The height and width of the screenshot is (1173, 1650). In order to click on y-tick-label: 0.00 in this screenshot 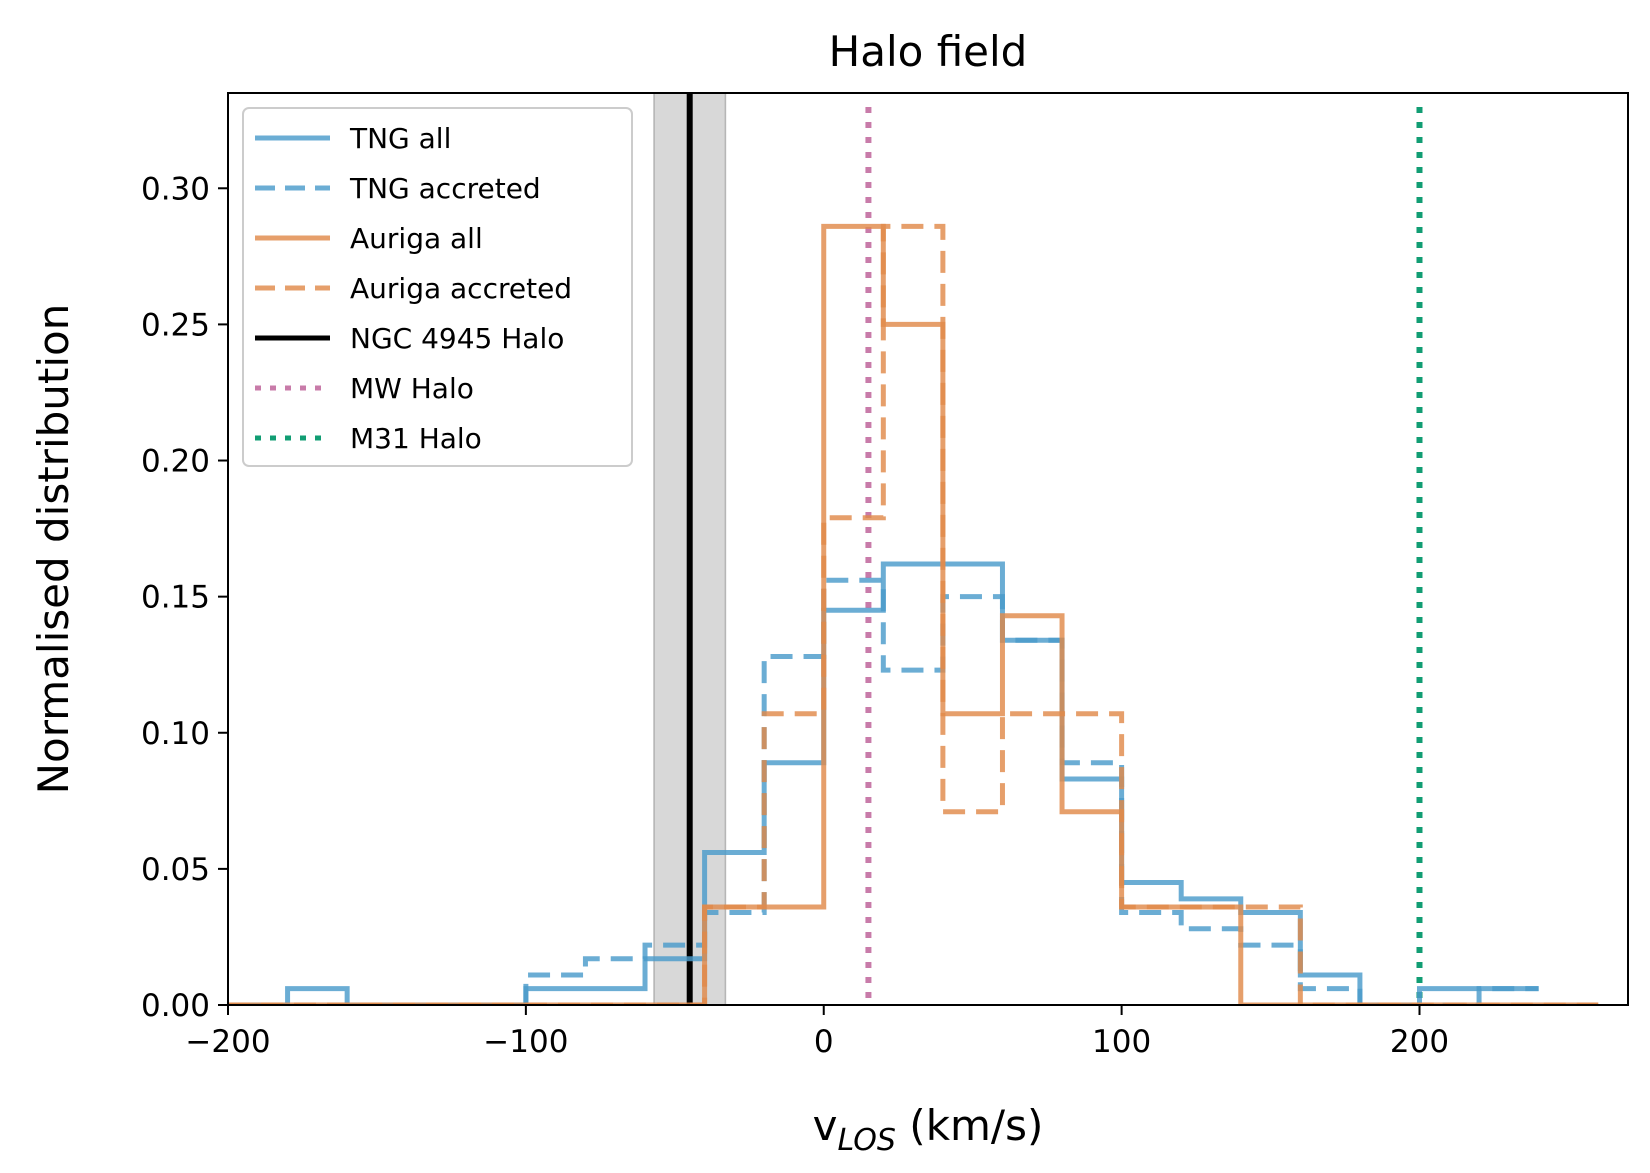, I will do `click(175, 1006)`.